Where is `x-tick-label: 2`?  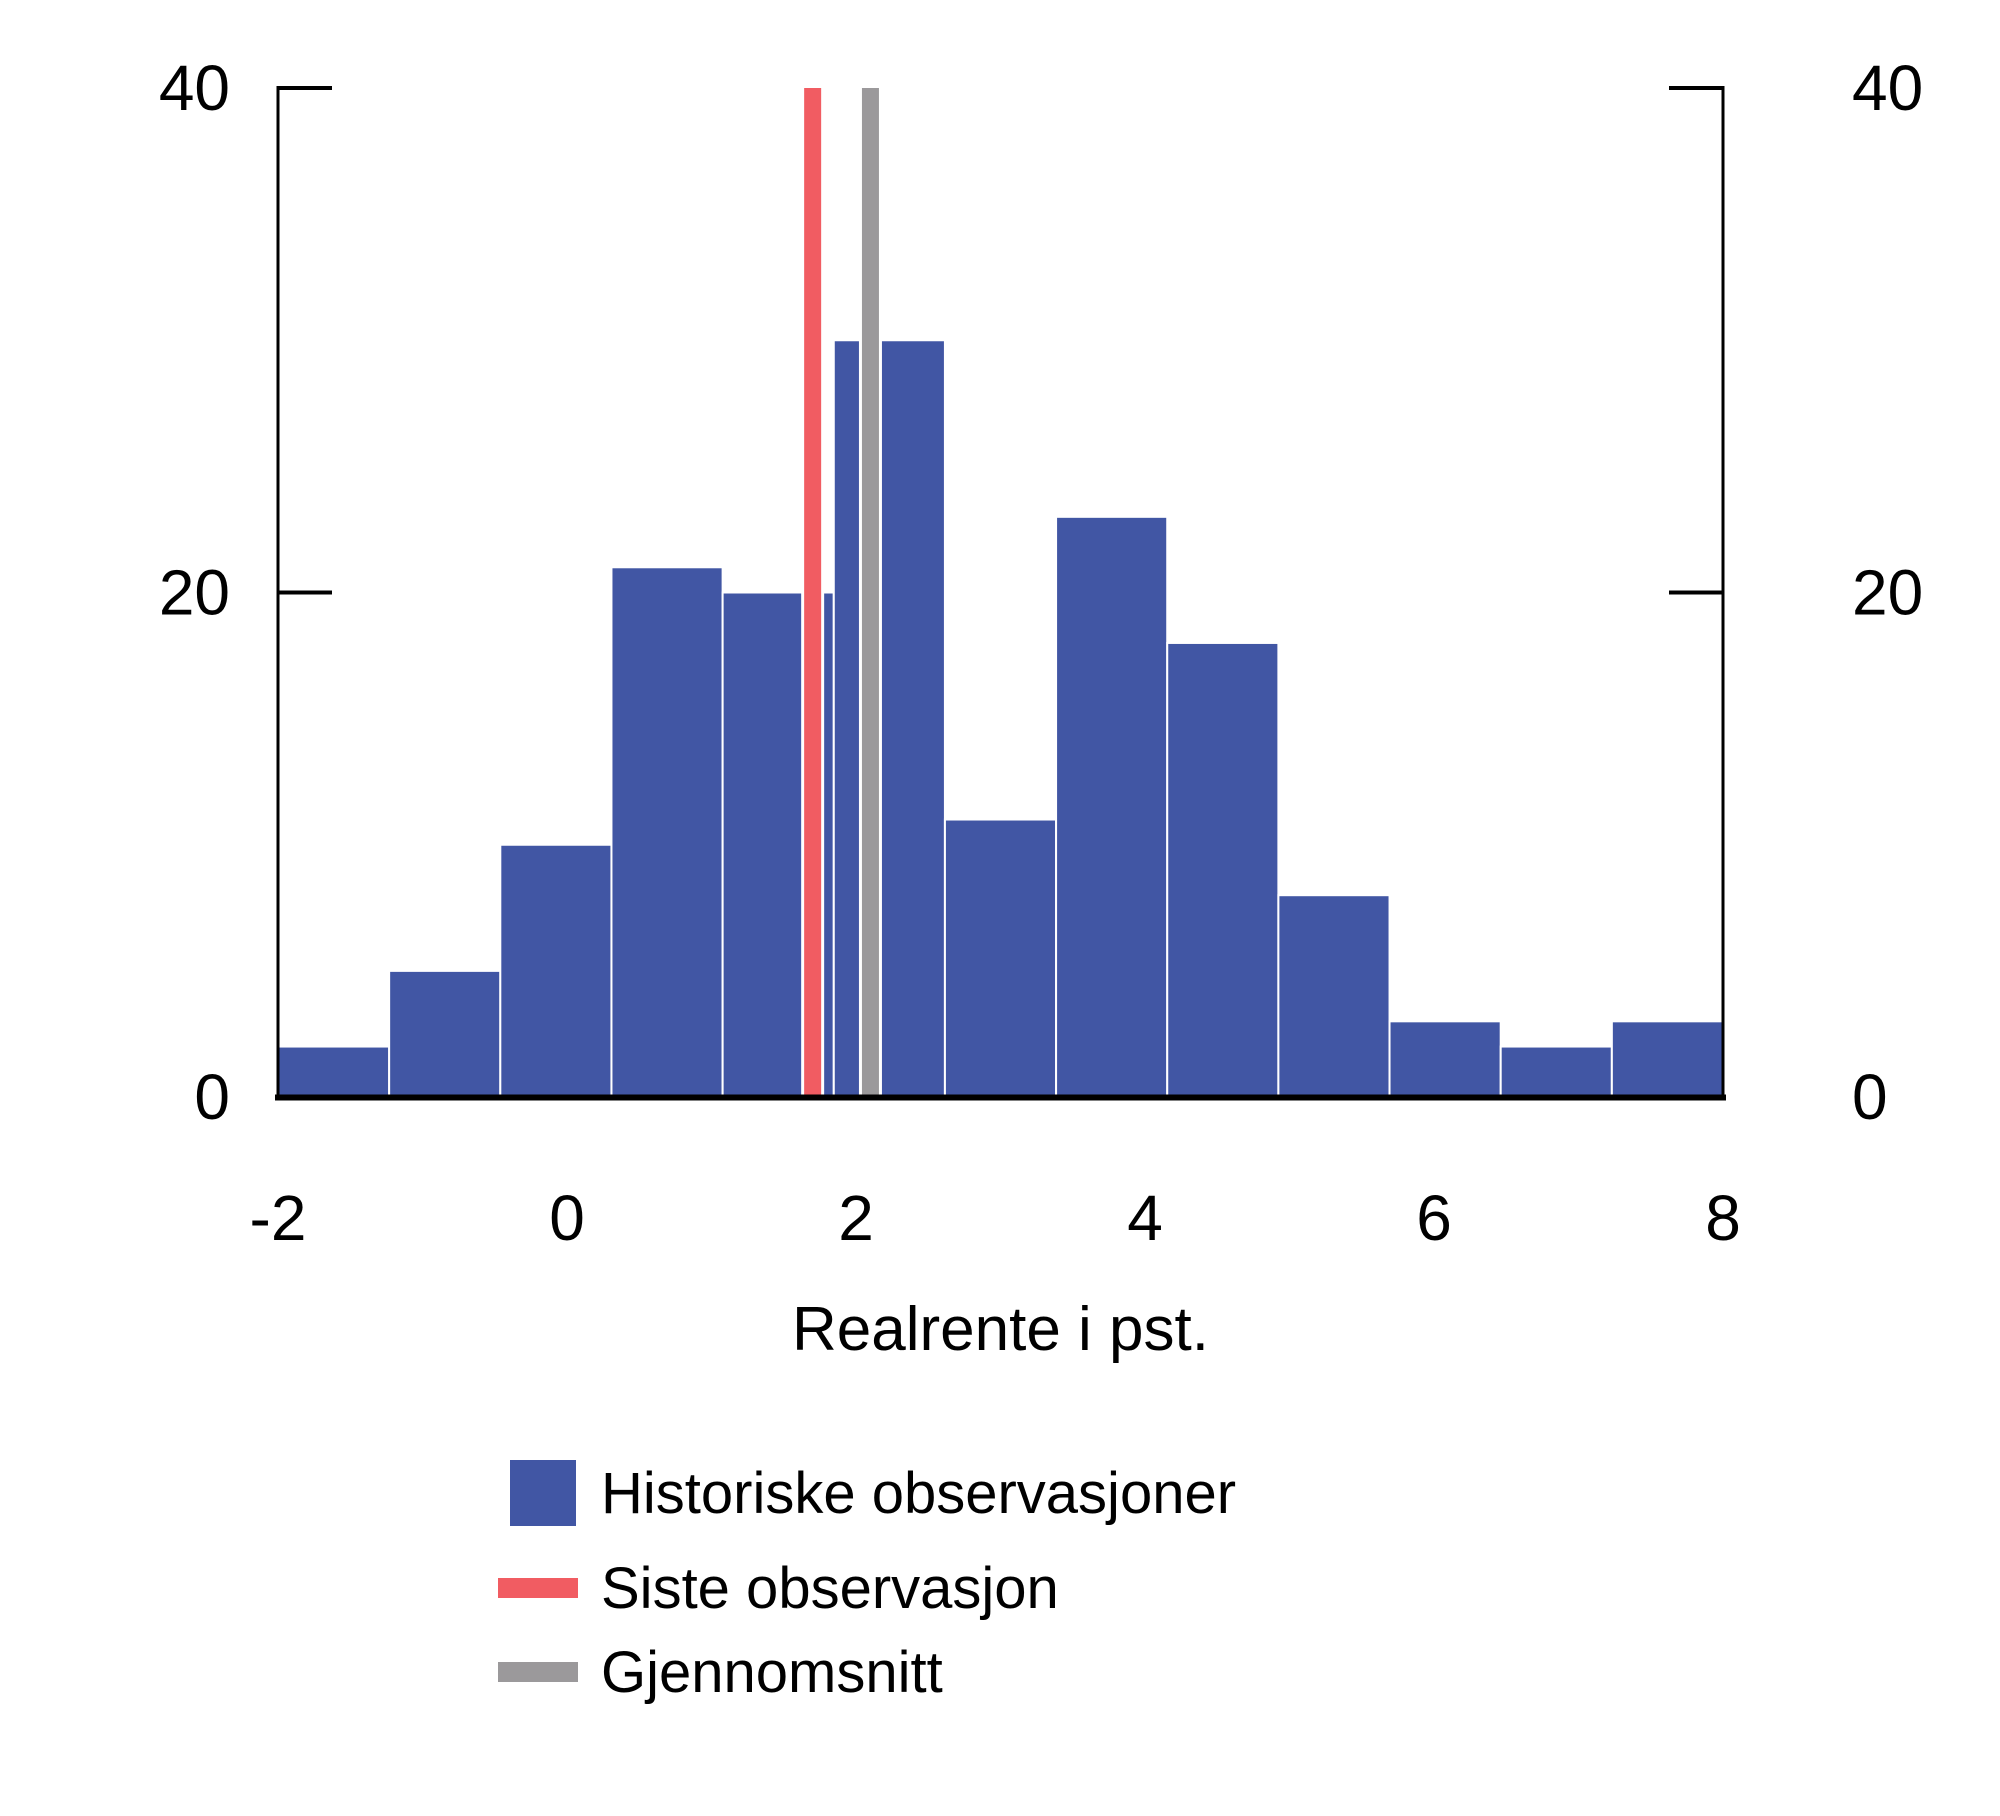
x-tick-label: 2 is located at coordinates (856, 1218).